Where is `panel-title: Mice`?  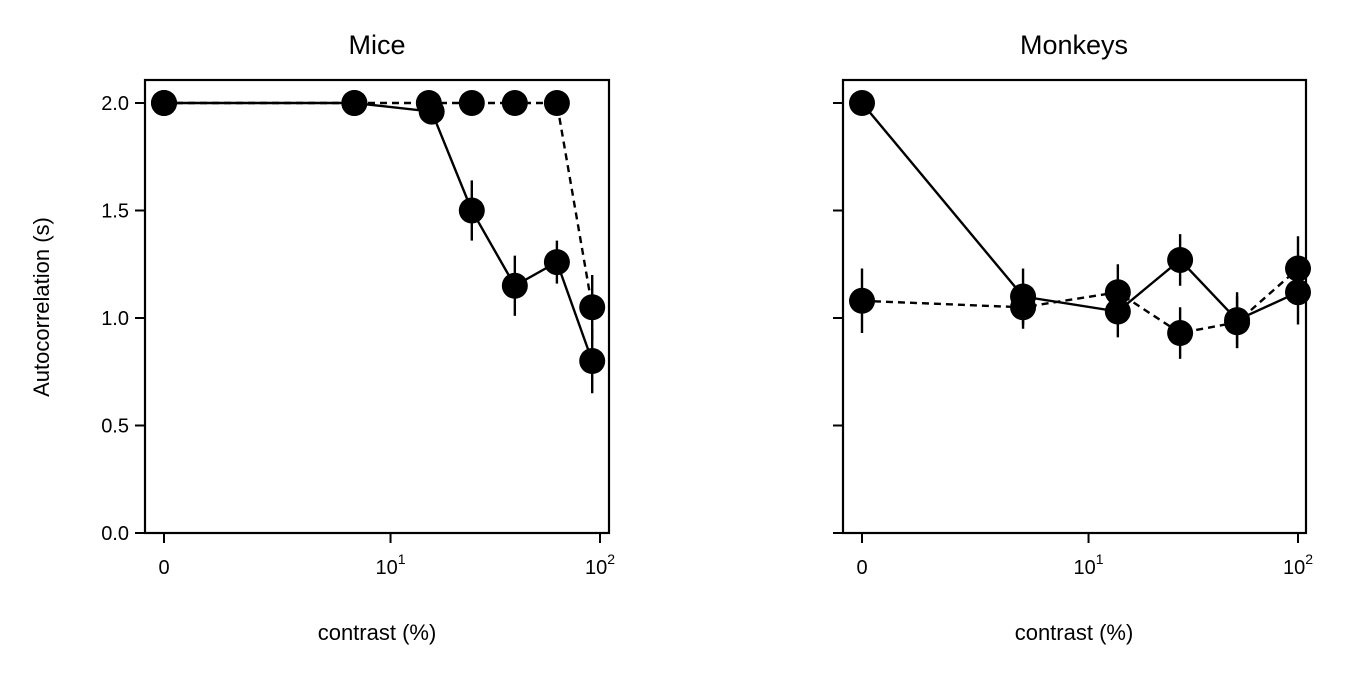 panel-title: Mice is located at coordinates (376, 45).